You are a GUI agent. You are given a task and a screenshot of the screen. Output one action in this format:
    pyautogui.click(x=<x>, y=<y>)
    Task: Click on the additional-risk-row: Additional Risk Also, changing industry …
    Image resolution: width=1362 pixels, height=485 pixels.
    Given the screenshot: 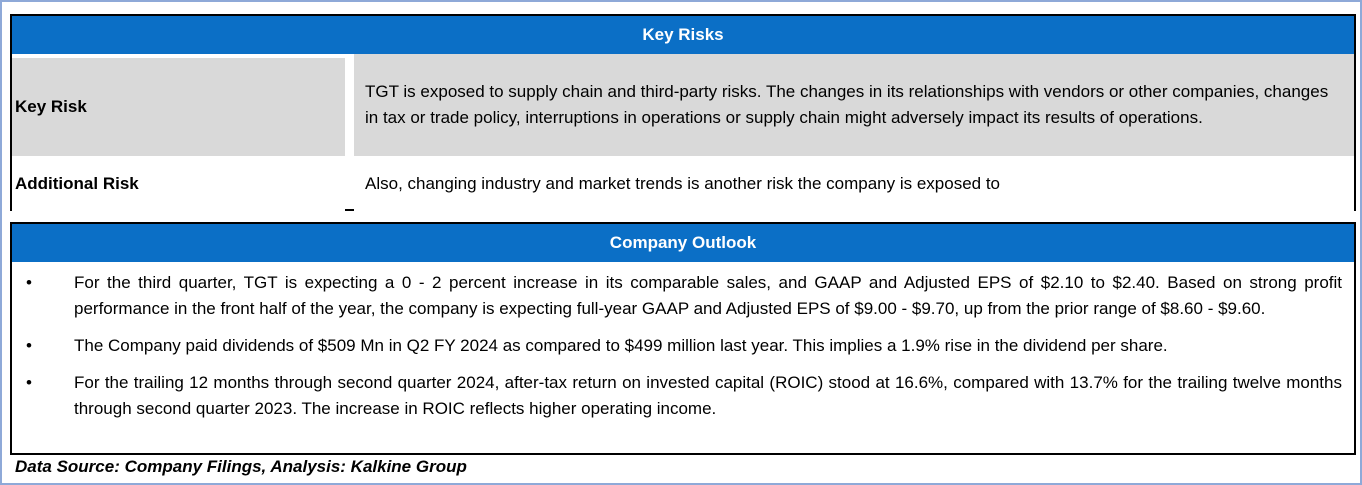 What is the action you would take?
    pyautogui.click(x=683, y=183)
    